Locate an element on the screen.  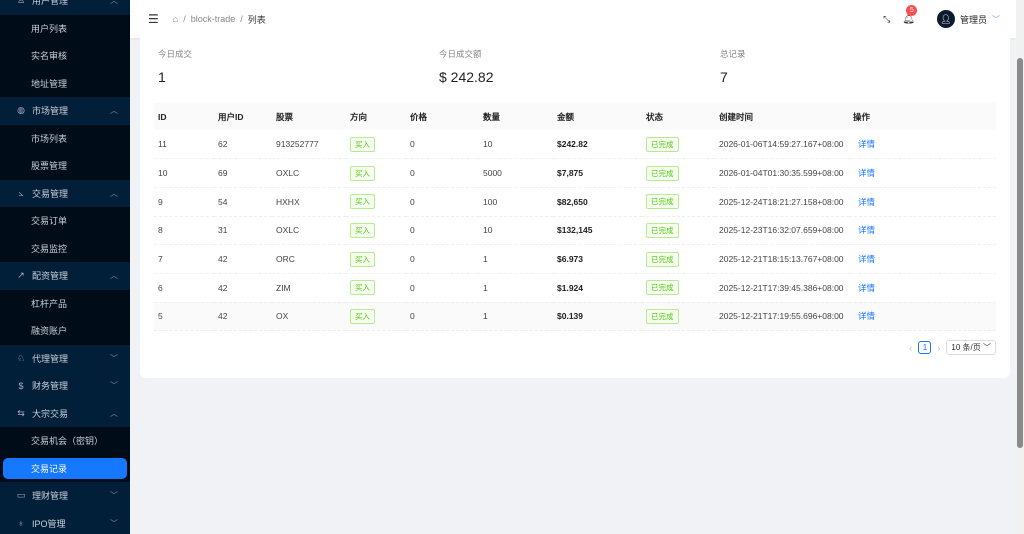
column-header: 操作 is located at coordinates (922, 116).